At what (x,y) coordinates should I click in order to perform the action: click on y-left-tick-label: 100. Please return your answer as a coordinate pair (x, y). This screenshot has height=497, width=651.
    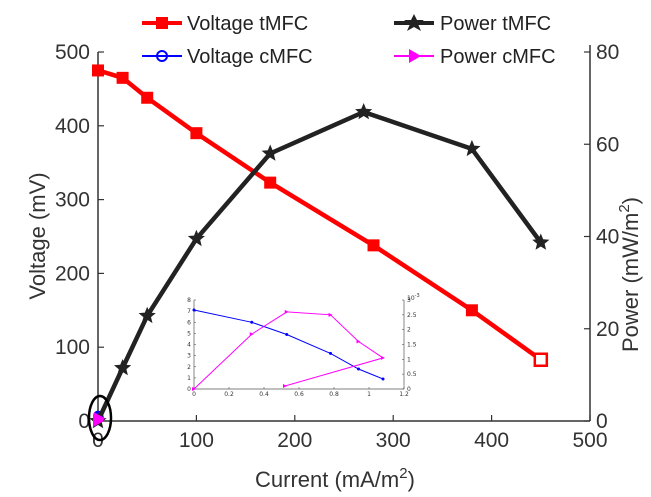
    Looking at the image, I should click on (72, 347).